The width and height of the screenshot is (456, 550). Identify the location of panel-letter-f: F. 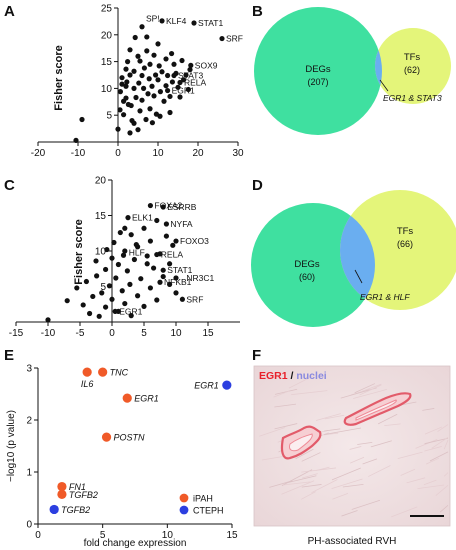
(256, 355).